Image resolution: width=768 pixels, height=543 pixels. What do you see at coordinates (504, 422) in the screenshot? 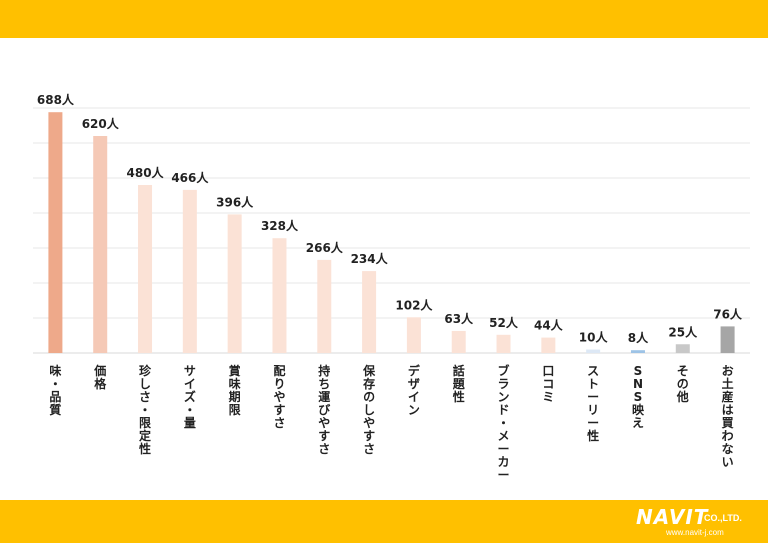
I see `category-label: ブランド・メーカー` at bounding box center [504, 422].